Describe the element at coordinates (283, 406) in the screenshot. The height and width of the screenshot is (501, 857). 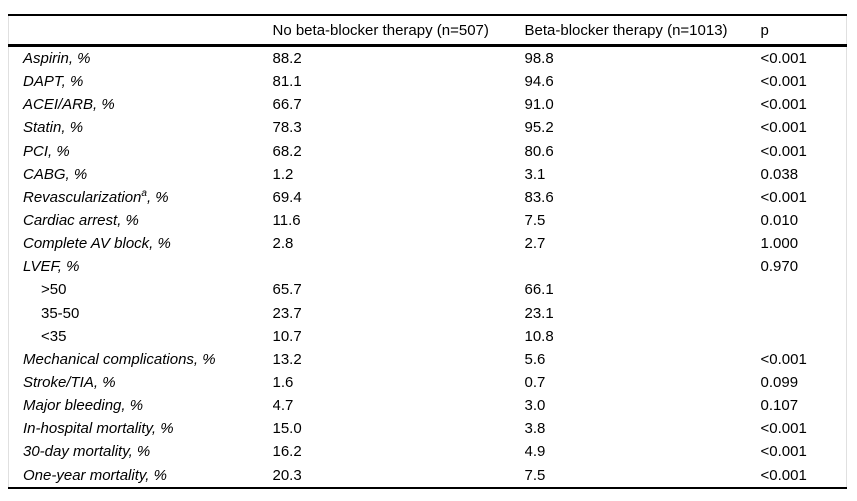
I see `no-beta-blocker-value: 4.7` at that location.